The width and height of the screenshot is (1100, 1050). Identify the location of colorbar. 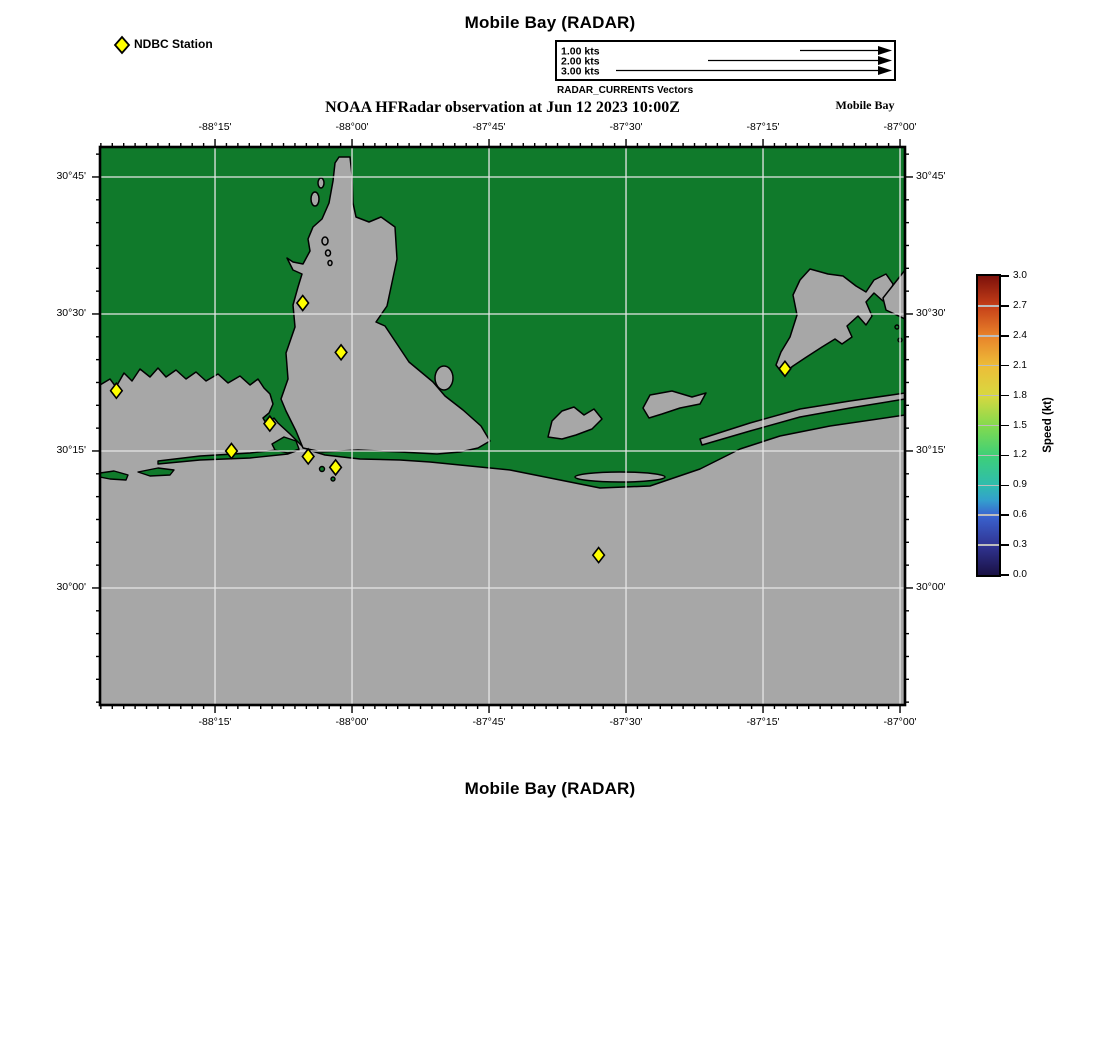
(988, 425).